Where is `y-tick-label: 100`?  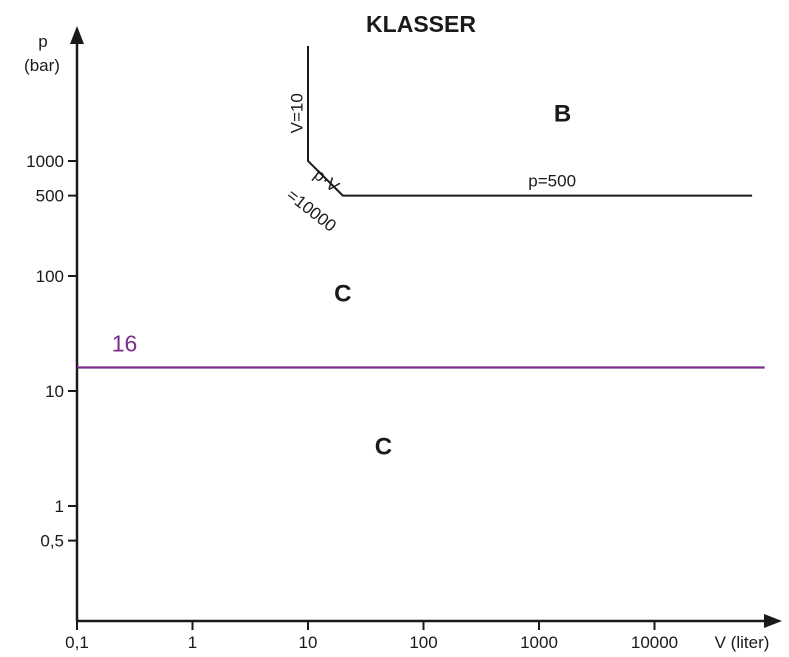
y-tick-label: 100 is located at coordinates (50, 276).